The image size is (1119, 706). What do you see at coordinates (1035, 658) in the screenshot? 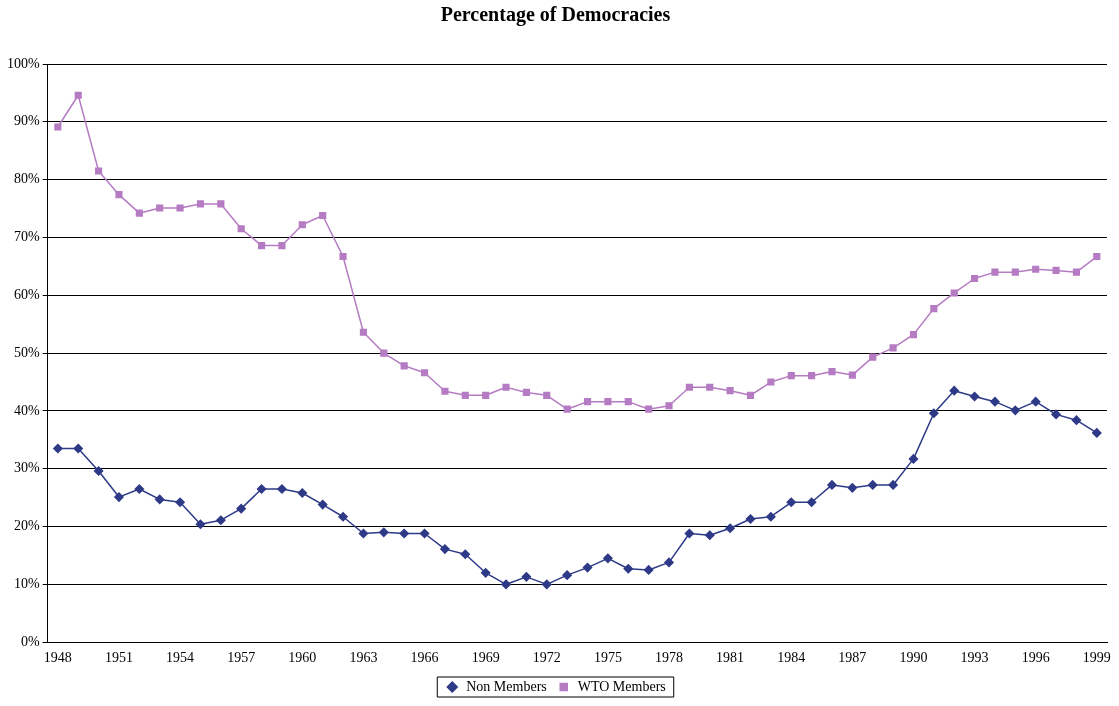
I see `x-tick-label: 1996` at bounding box center [1035, 658].